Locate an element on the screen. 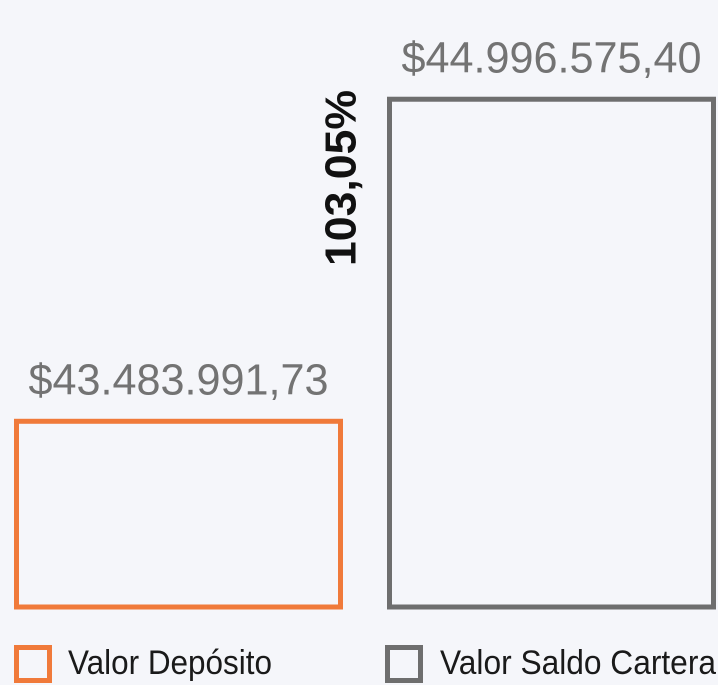  bar is located at coordinates (178, 514).